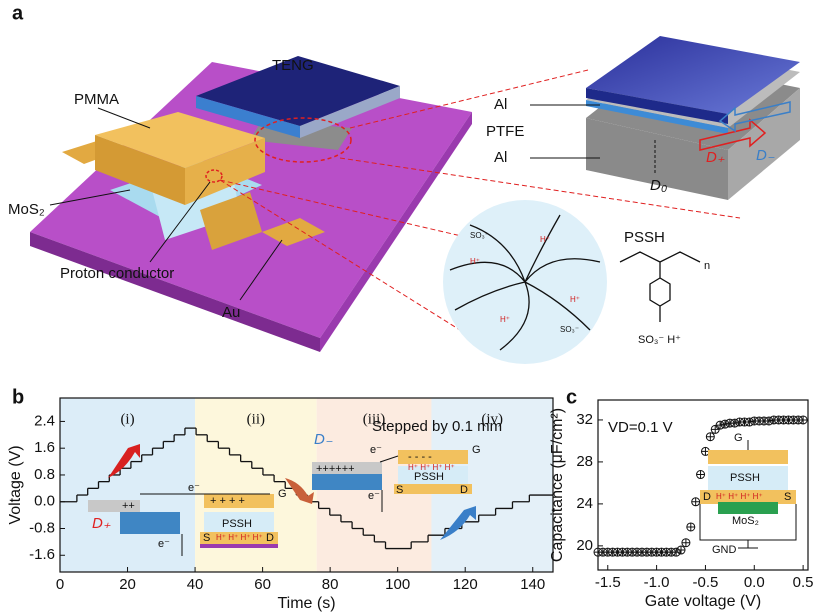  What do you see at coordinates (584, 461) in the screenshot?
I see `y-tick-label: 28` at bounding box center [584, 461].